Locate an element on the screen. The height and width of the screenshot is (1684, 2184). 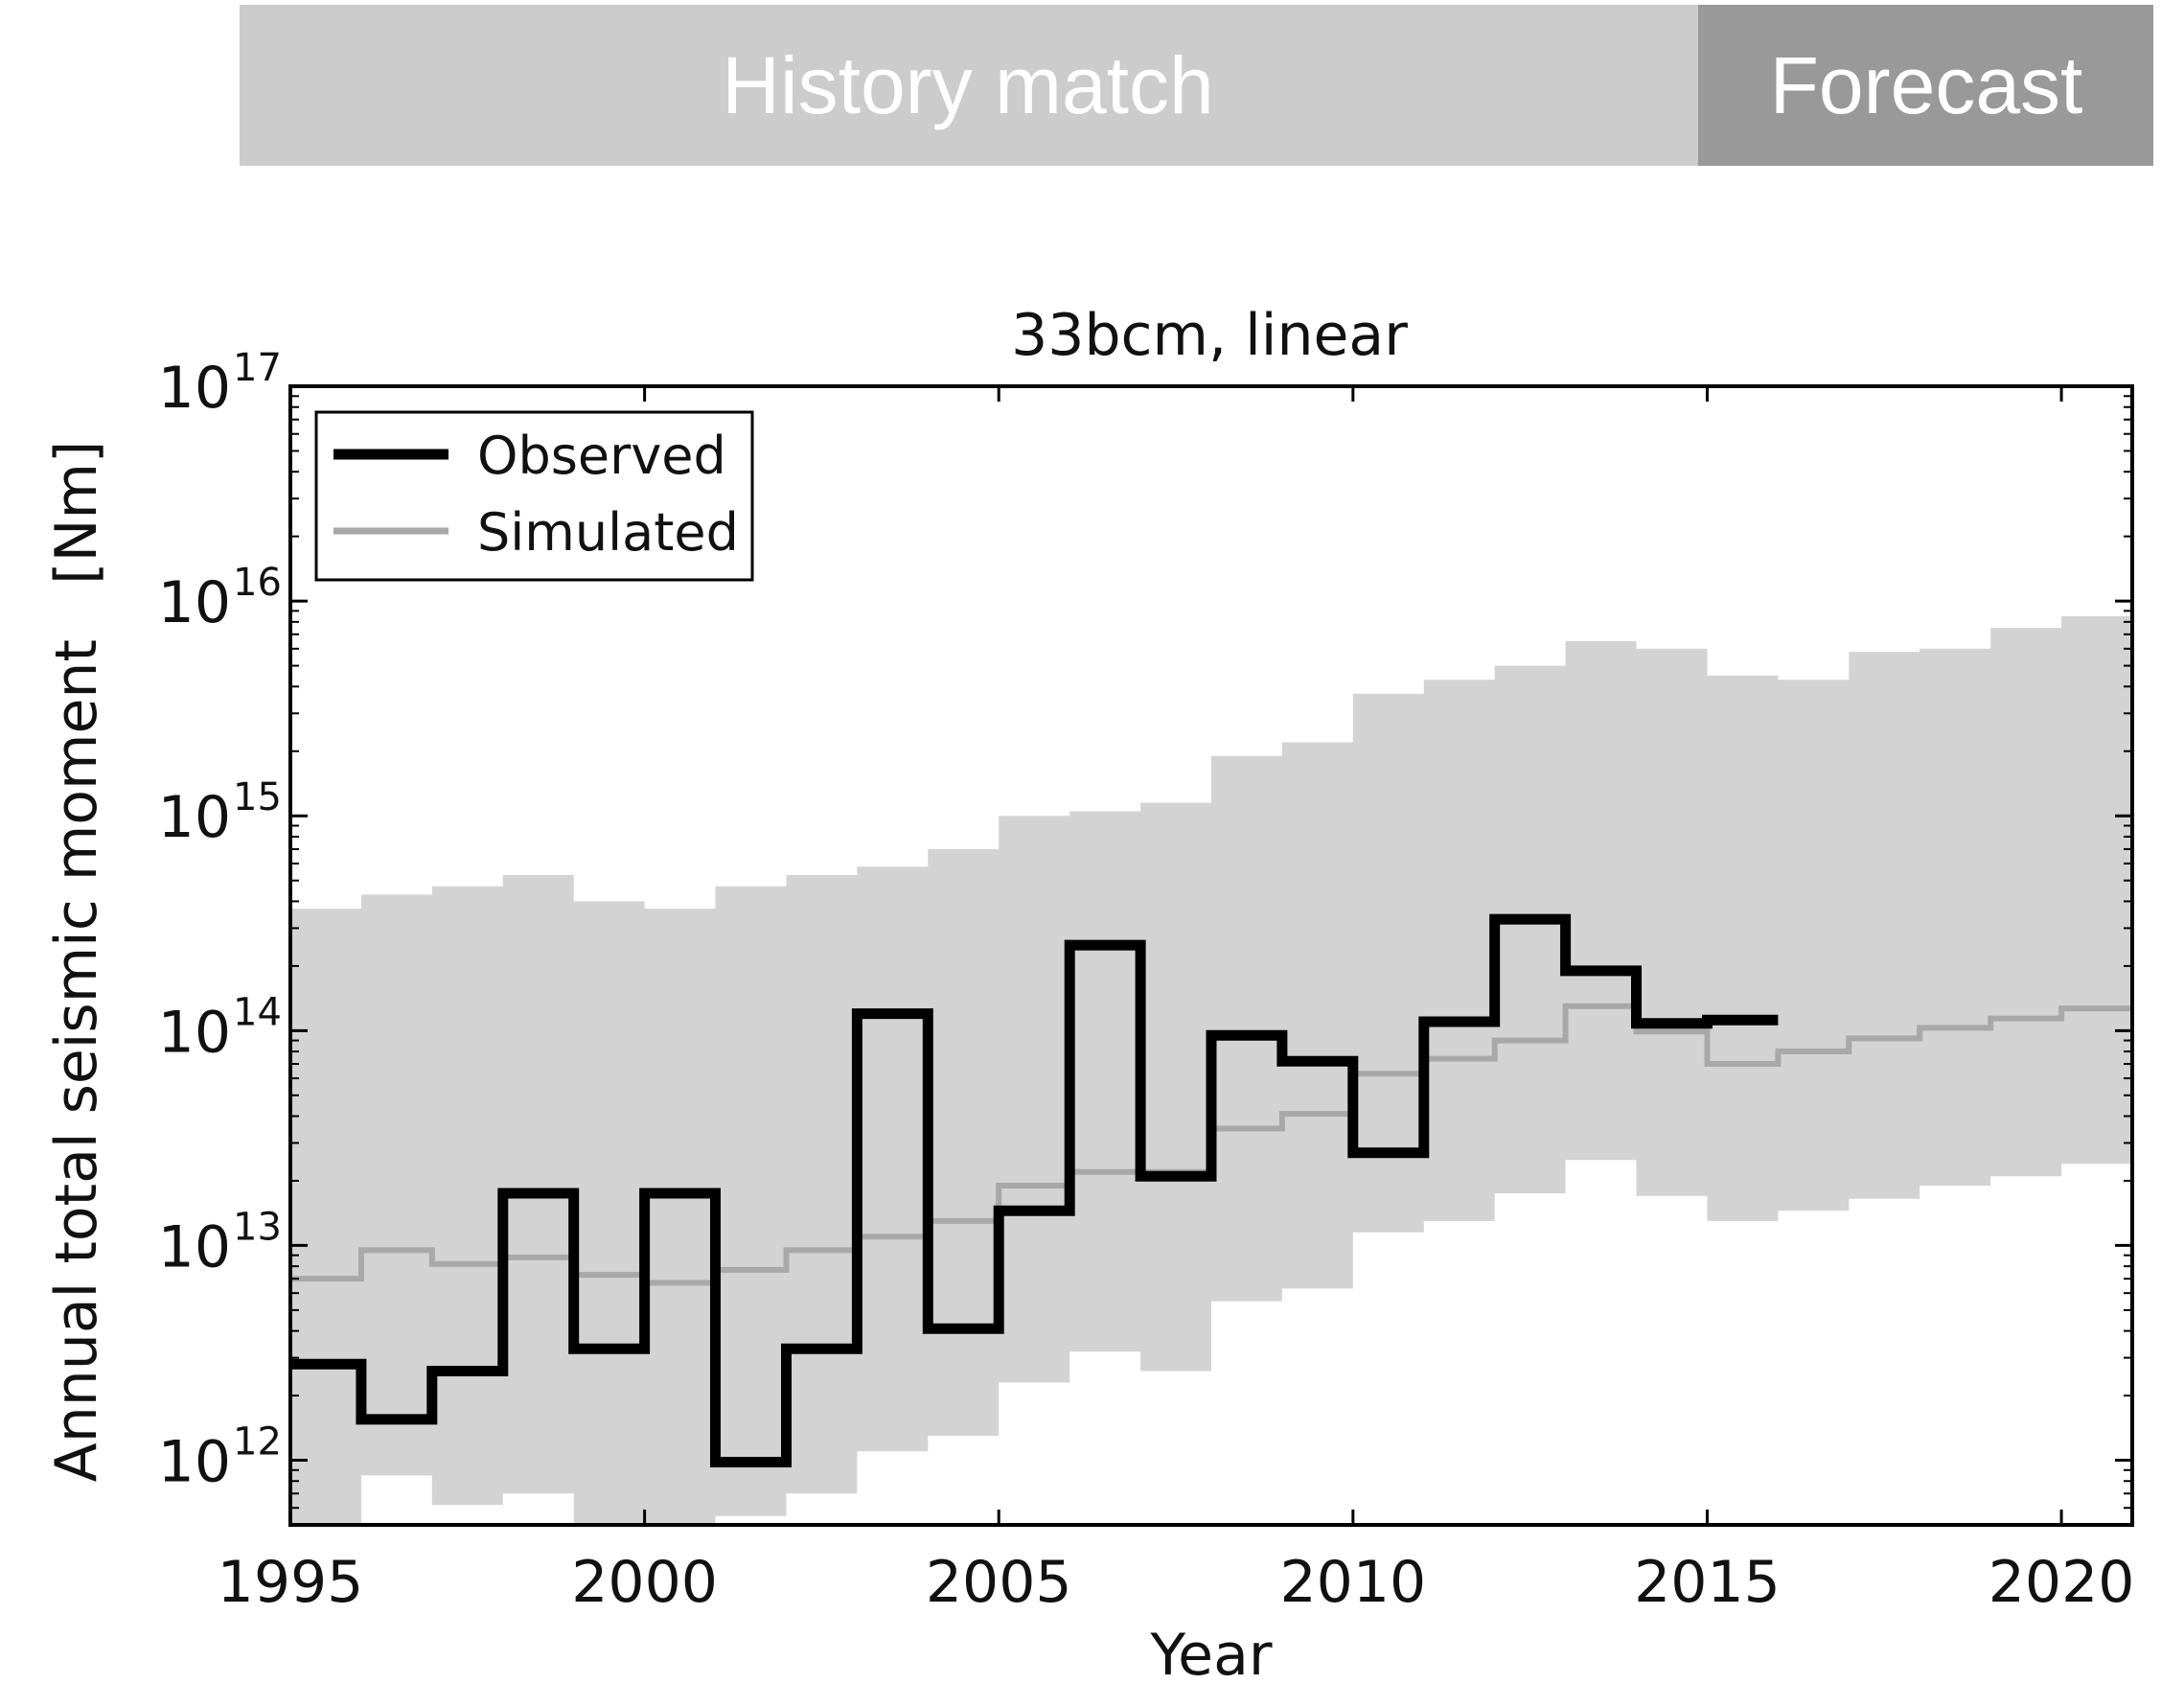
y-tick-label: 10 14 is located at coordinates (220, 1028).